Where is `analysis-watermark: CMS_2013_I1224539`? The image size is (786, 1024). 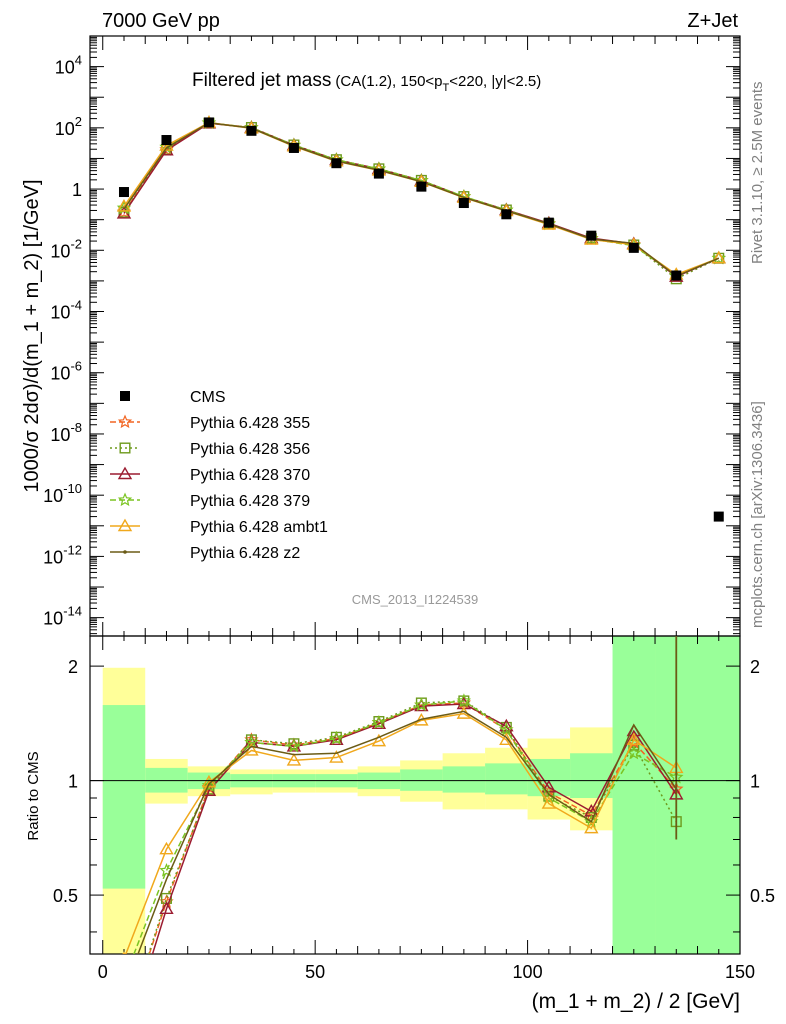
analysis-watermark: CMS_2013_I1224539 is located at coordinates (415, 599).